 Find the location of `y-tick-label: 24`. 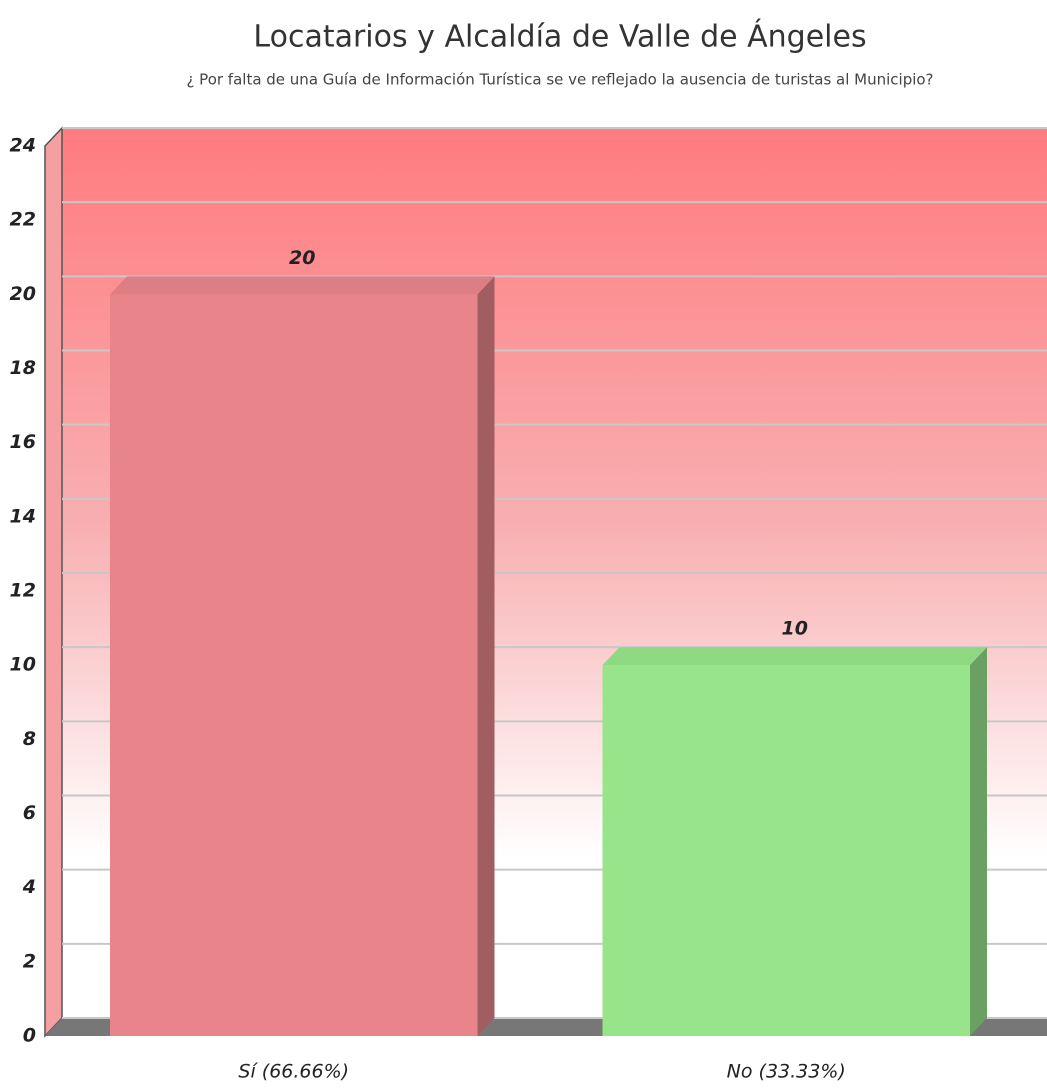

y-tick-label: 24 is located at coordinates (23, 146).